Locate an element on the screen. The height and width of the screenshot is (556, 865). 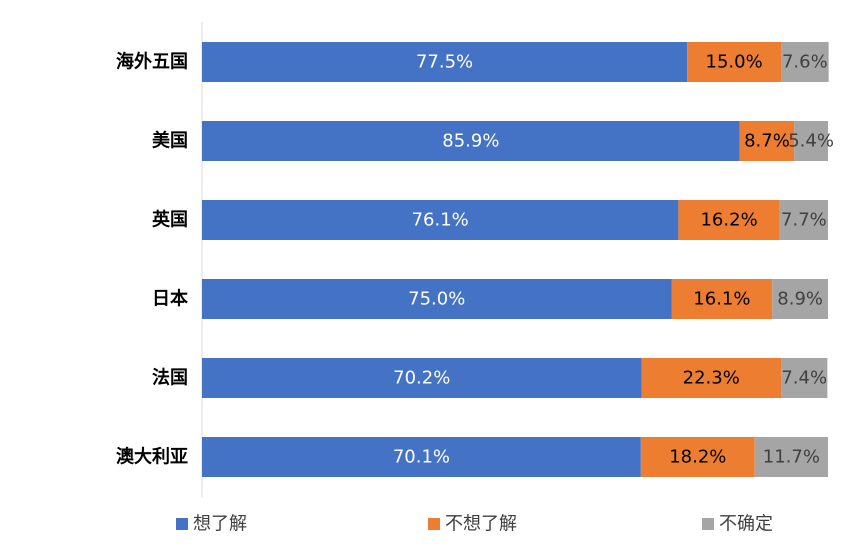
category-label: 美国 is located at coordinates (170, 141).